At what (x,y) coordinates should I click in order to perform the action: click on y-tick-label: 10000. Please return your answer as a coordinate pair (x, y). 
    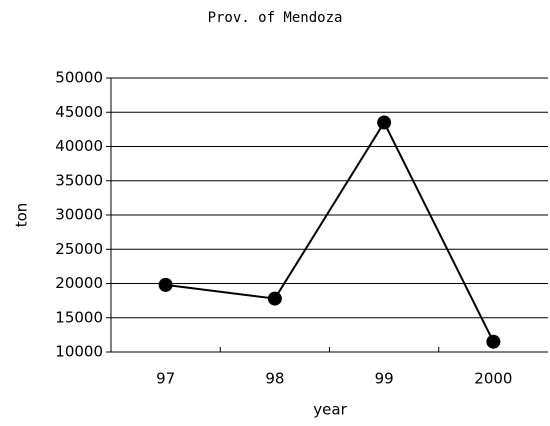
    Looking at the image, I should click on (79, 352).